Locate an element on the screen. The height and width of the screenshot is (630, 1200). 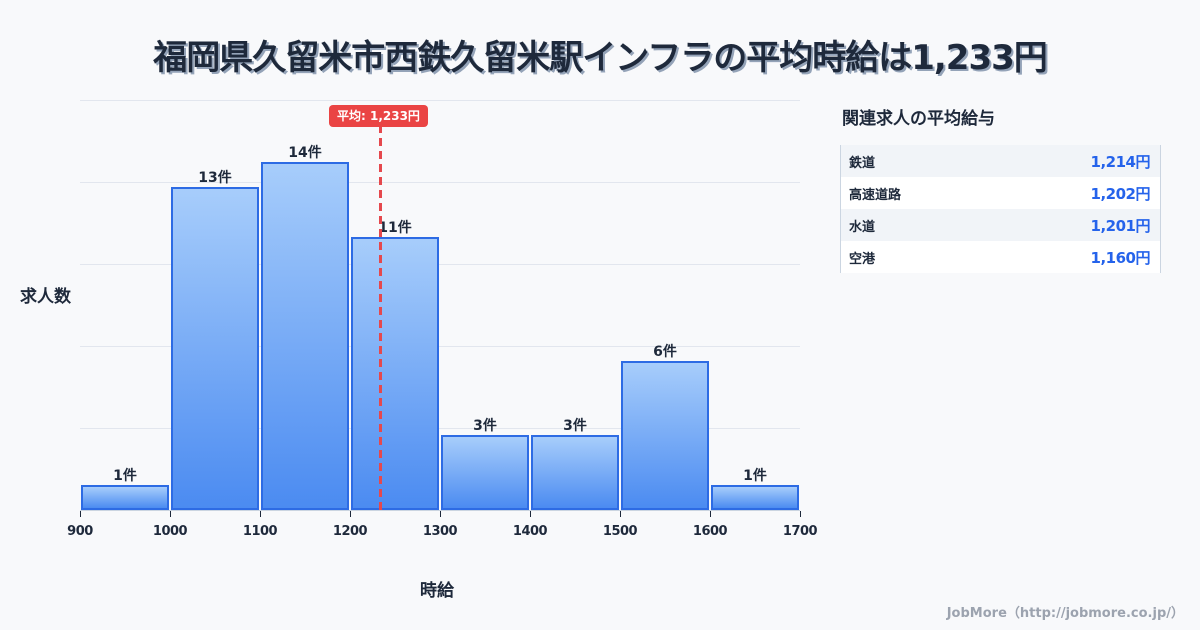
x-axis-label: 時給 is located at coordinates (437, 591).